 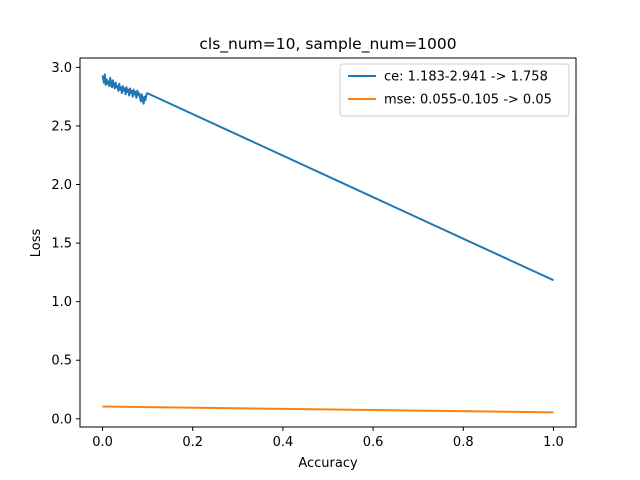 What do you see at coordinates (61, 244) in the screenshot?
I see `y-tick-label: 1.5` at bounding box center [61, 244].